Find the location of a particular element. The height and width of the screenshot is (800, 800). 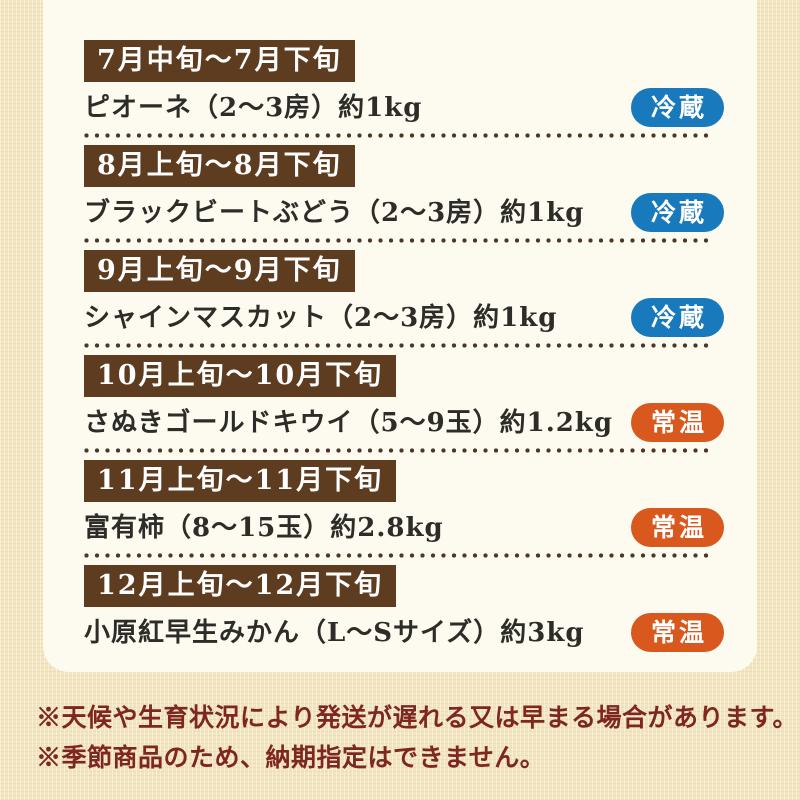

product-text: 小原紅早生みかん（L～Sサイズ）約3kg is located at coordinates (334, 633).